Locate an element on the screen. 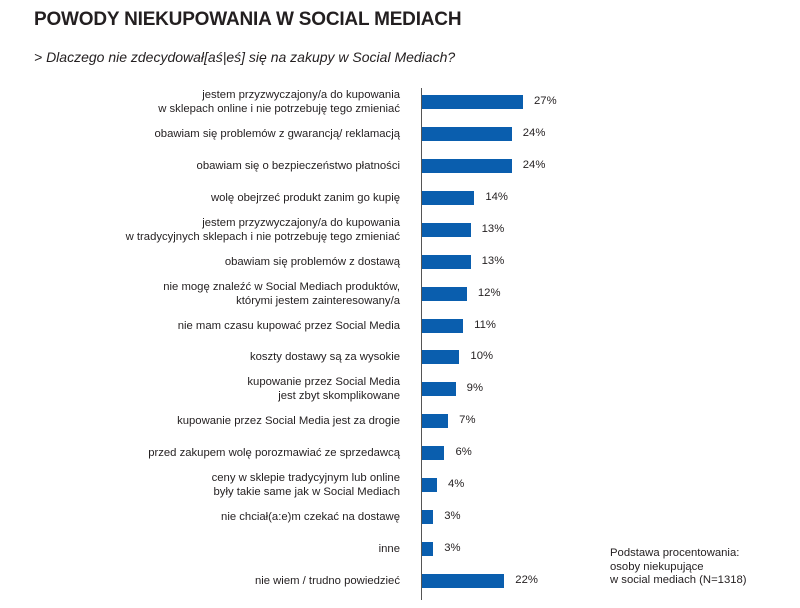 Image resolution: width=800 pixels, height=608 pixels. value-label: 12% is located at coordinates (489, 292).